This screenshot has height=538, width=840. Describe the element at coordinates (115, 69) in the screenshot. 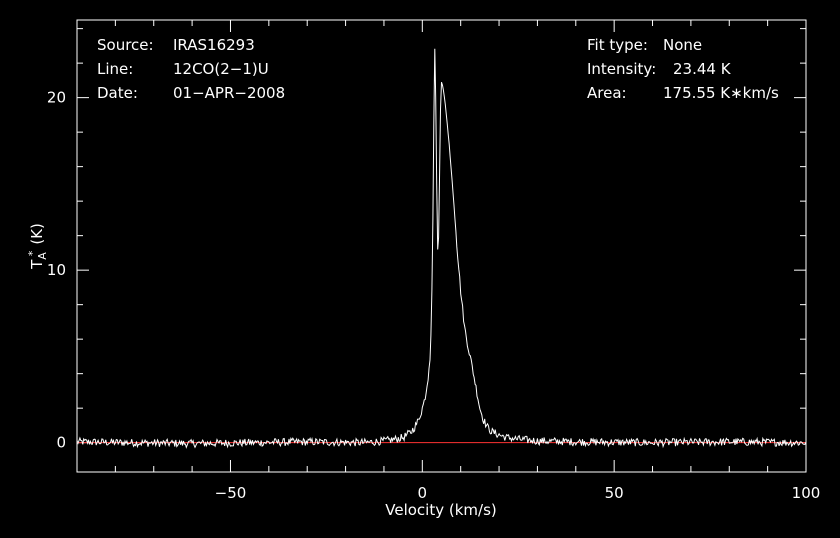

I see `info-line-label: Line:` at that location.